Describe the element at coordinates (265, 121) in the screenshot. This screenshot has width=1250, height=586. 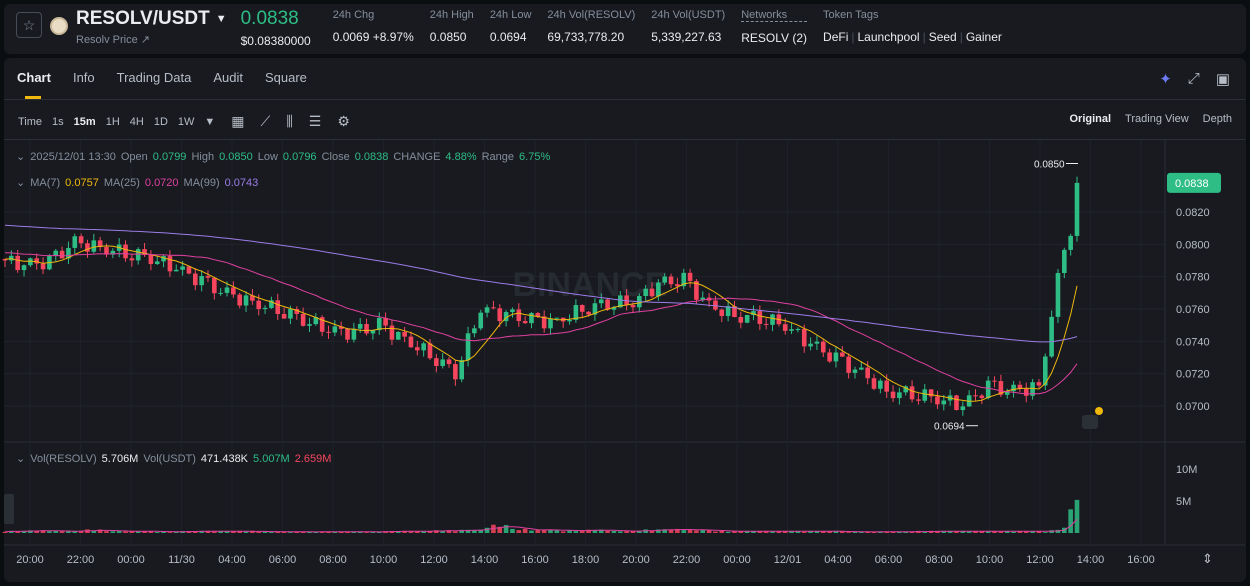
I see `indicator-chart-icon: ⟋` at that location.